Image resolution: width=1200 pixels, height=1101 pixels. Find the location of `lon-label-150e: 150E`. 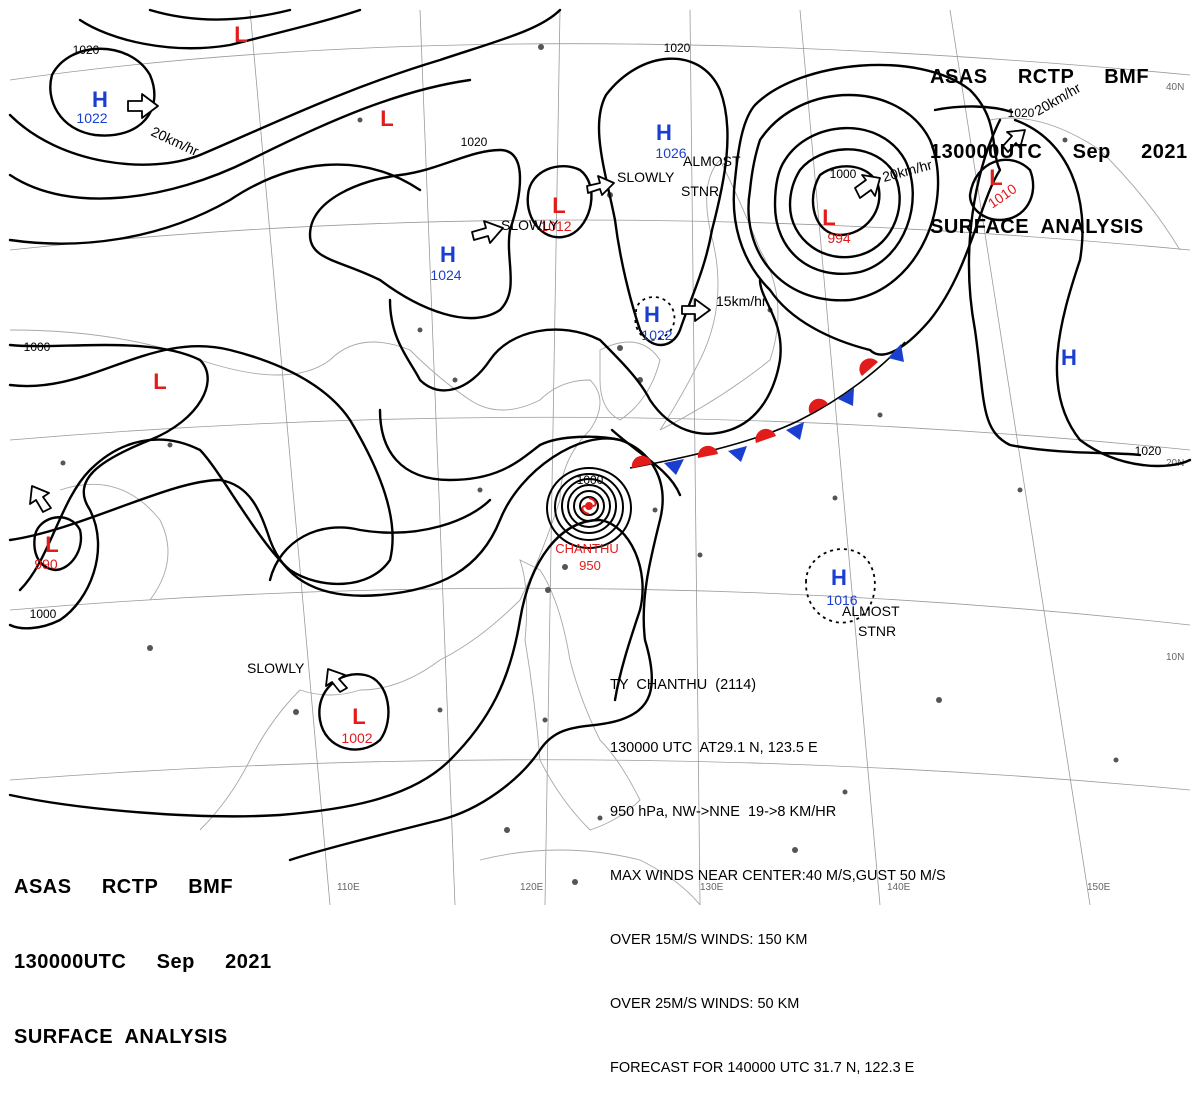

lon-label-150e: 150E is located at coordinates (1099, 887).